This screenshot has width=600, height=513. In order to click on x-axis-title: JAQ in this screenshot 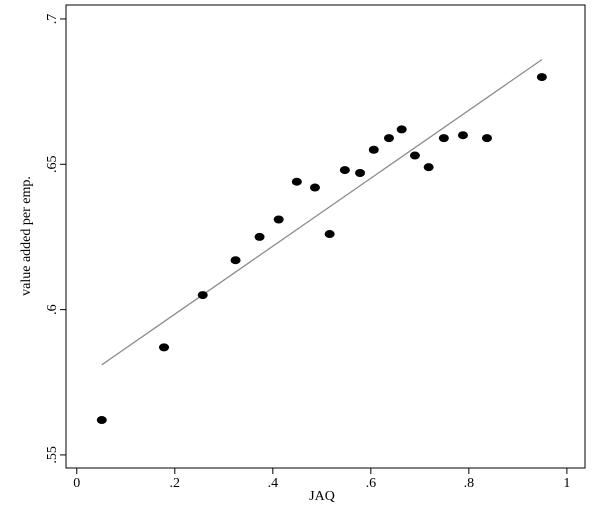, I will do `click(322, 496)`.